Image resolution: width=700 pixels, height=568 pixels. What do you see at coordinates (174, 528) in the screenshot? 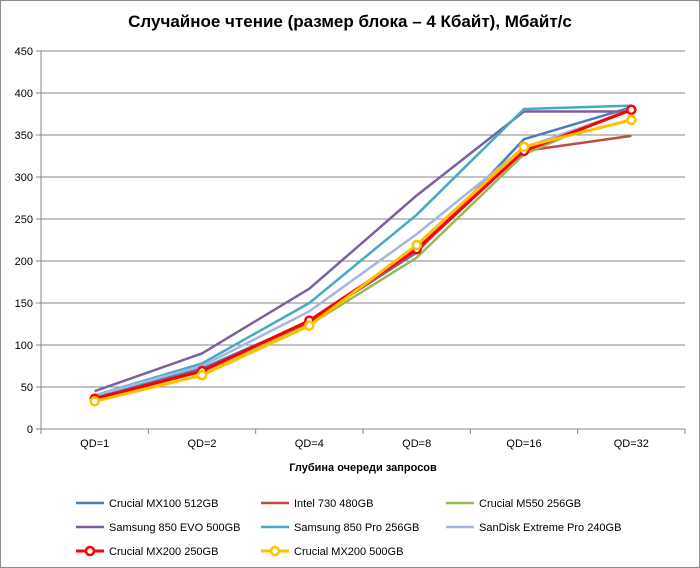
I see `legend-label: Samsung 850 EVO 500GB` at bounding box center [174, 528].